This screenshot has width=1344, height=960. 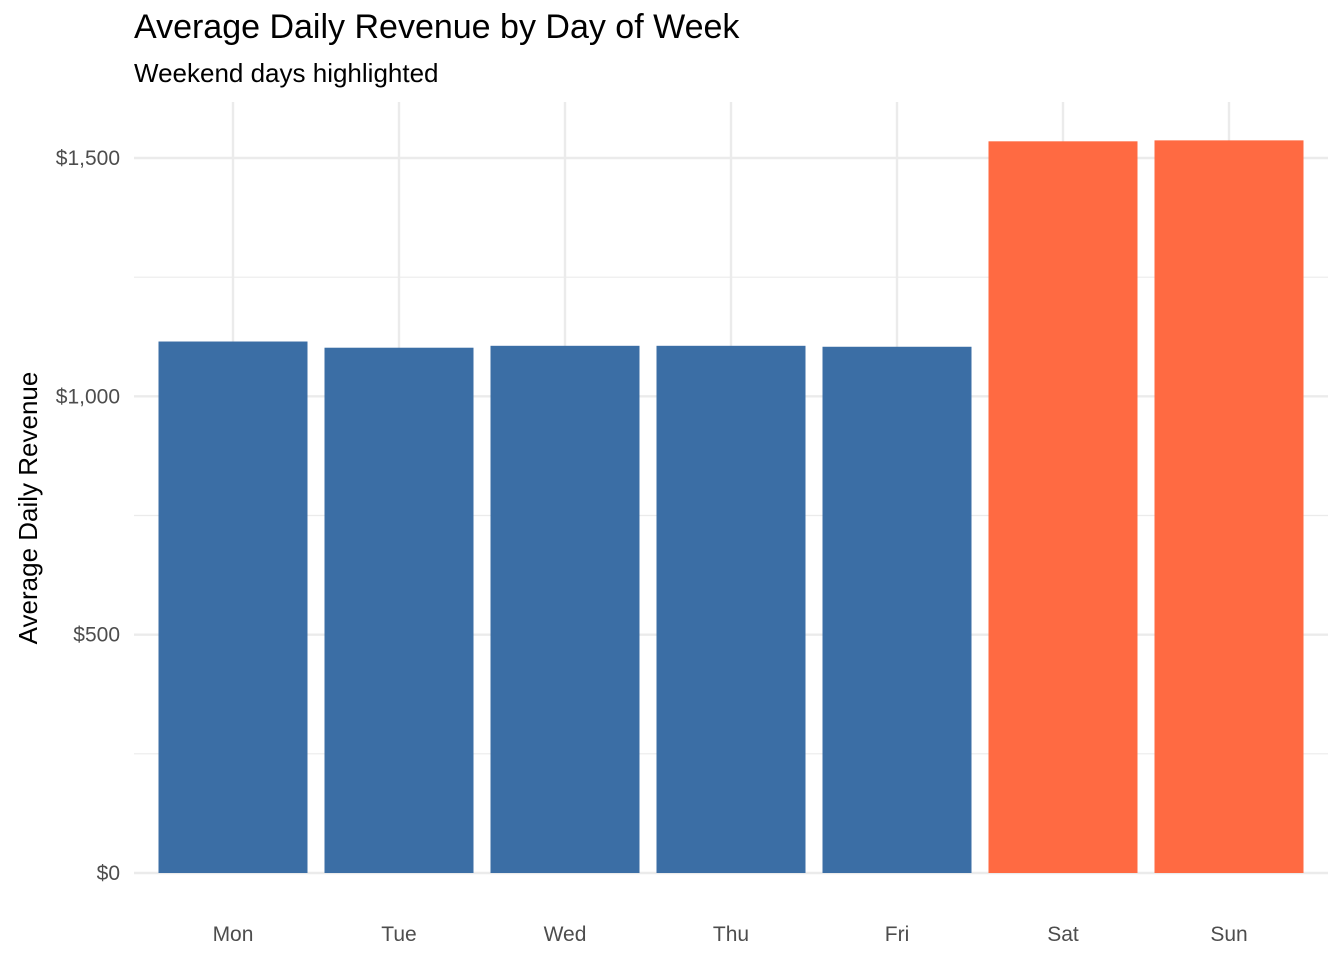 What do you see at coordinates (897, 609) in the screenshot?
I see `bar-fri` at bounding box center [897, 609].